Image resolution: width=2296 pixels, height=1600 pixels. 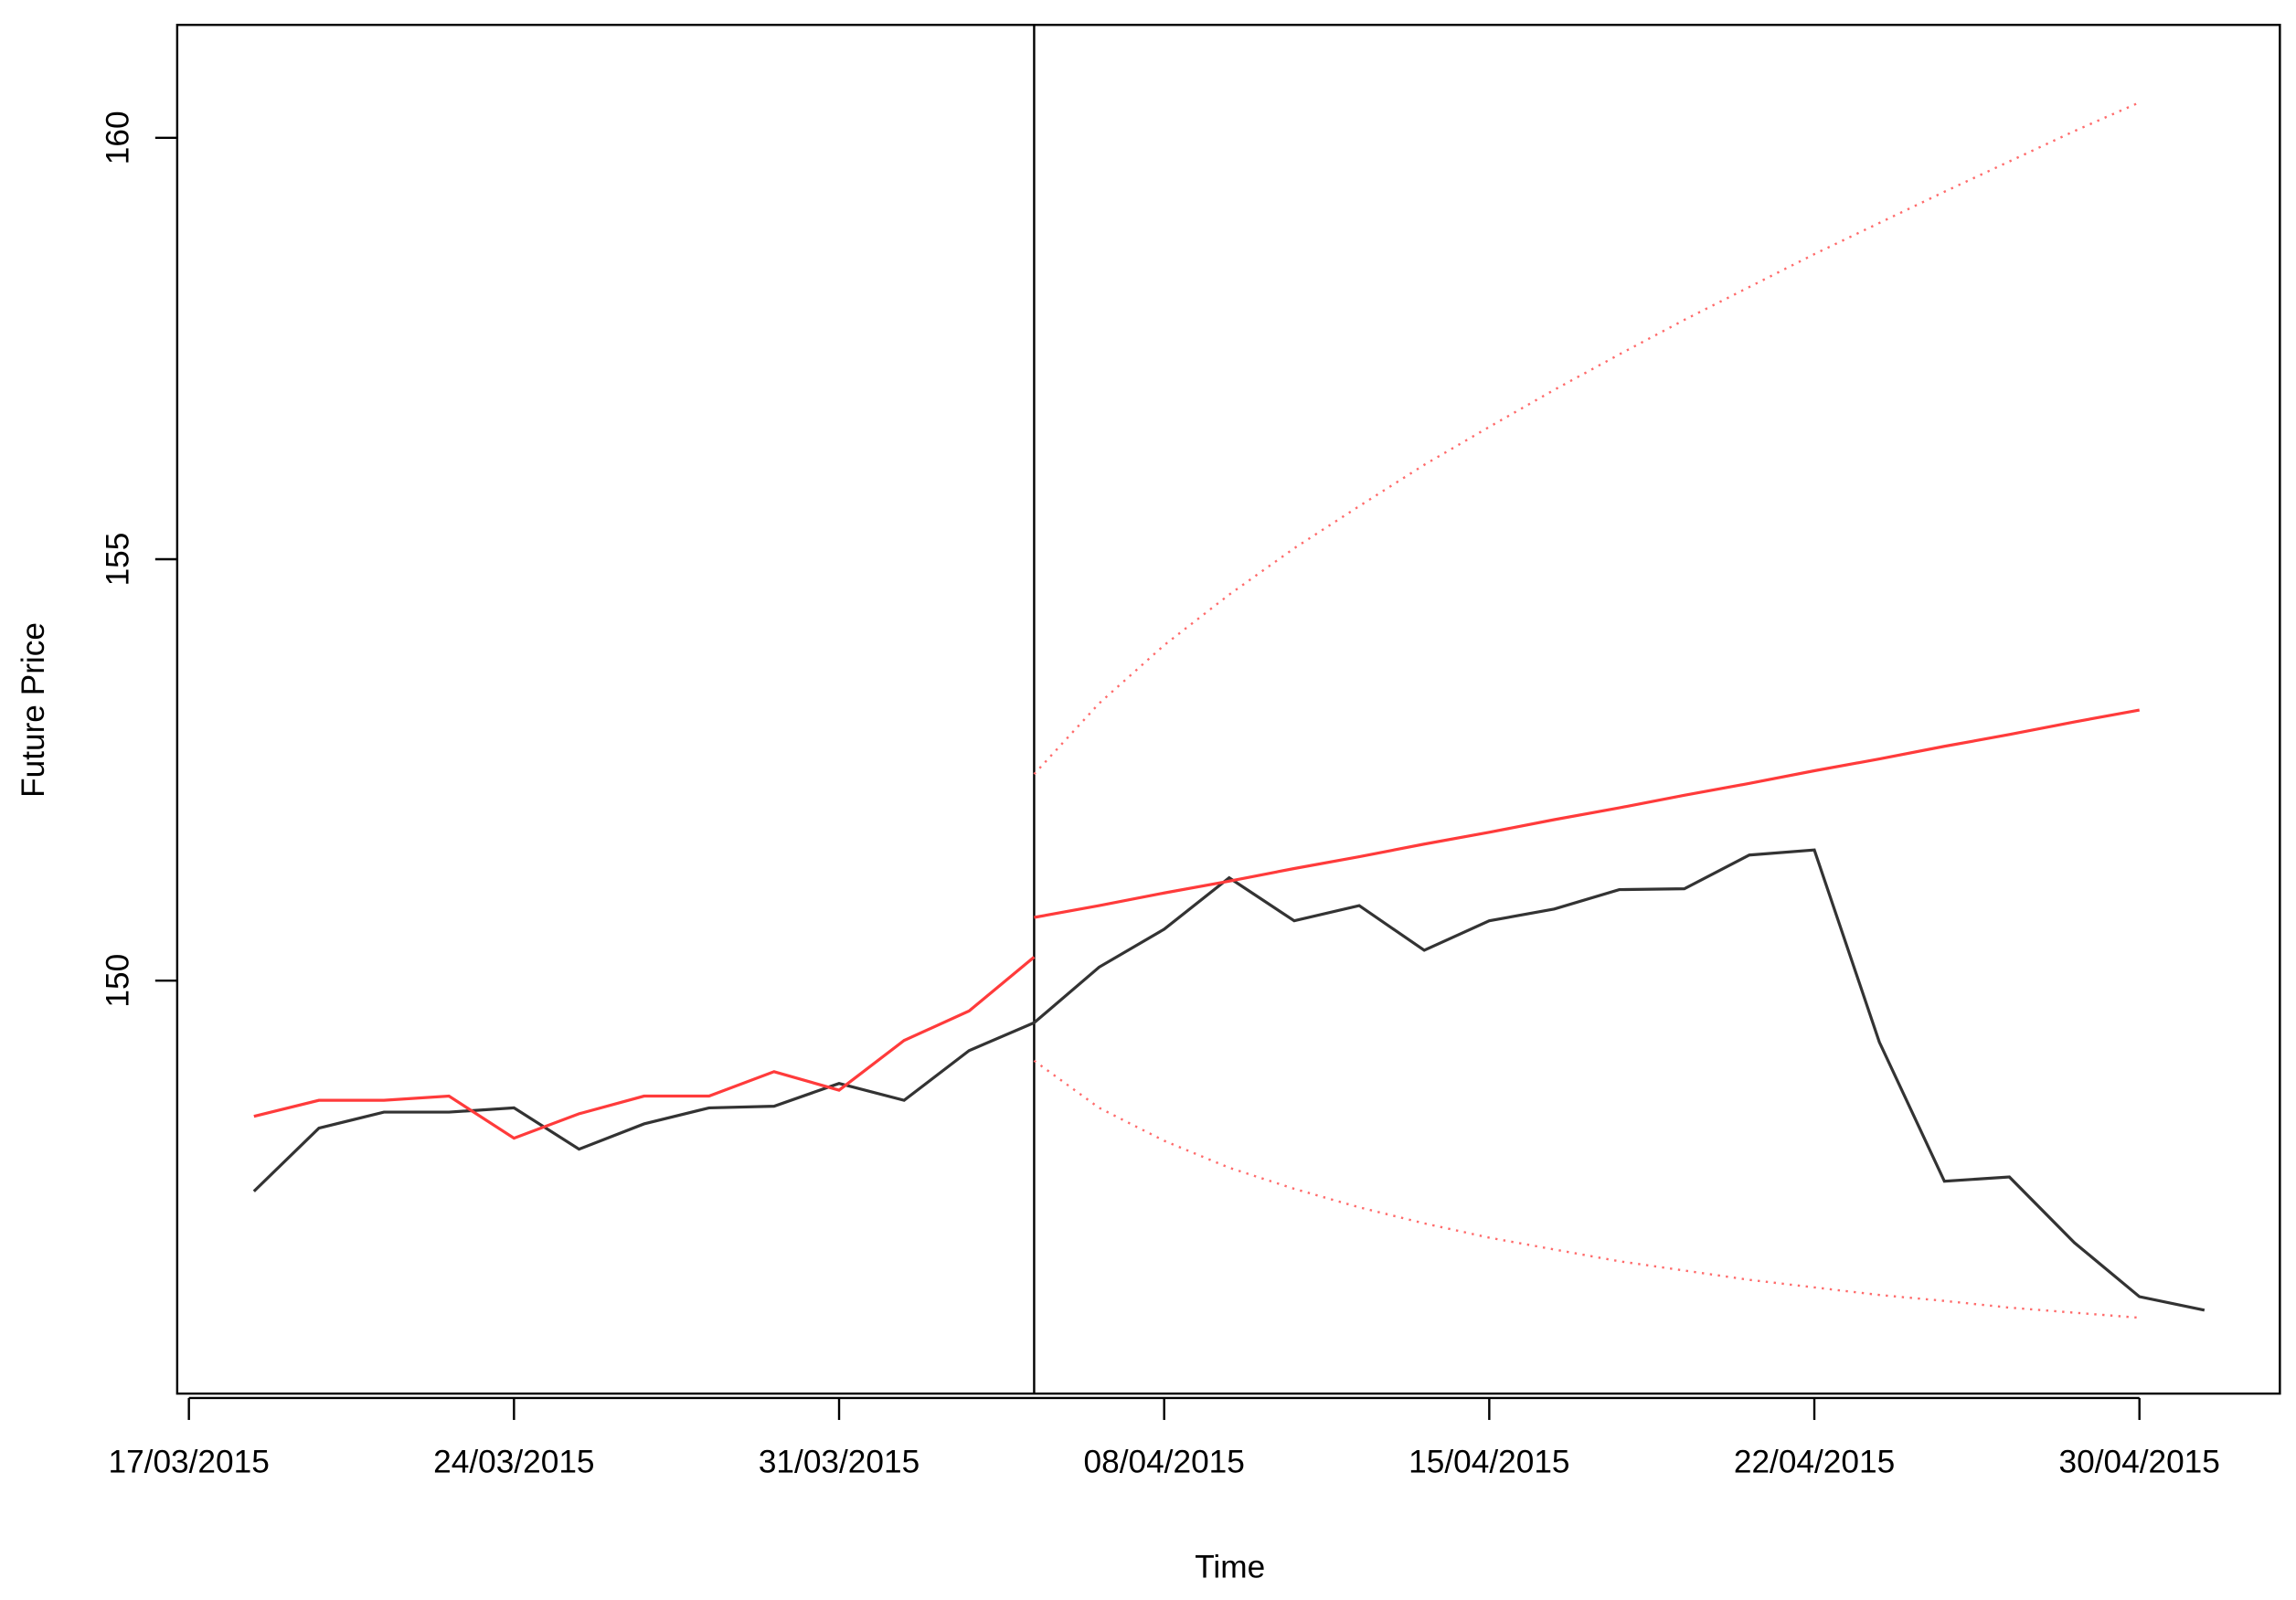 I want to click on y-axis-label: Future Price, so click(x=33, y=710).